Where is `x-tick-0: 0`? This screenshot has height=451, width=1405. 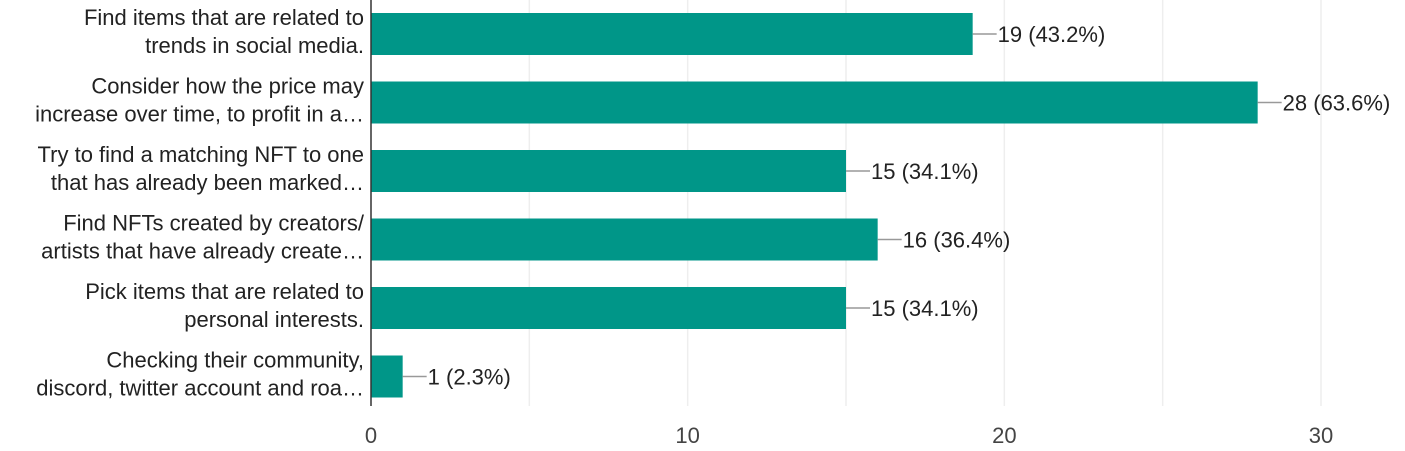 x-tick-0: 0 is located at coordinates (371, 435).